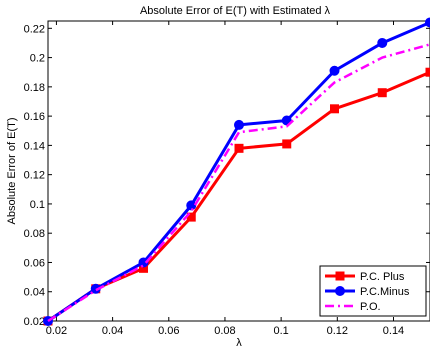  I want to click on legend-label: P.O., so click(370, 307).